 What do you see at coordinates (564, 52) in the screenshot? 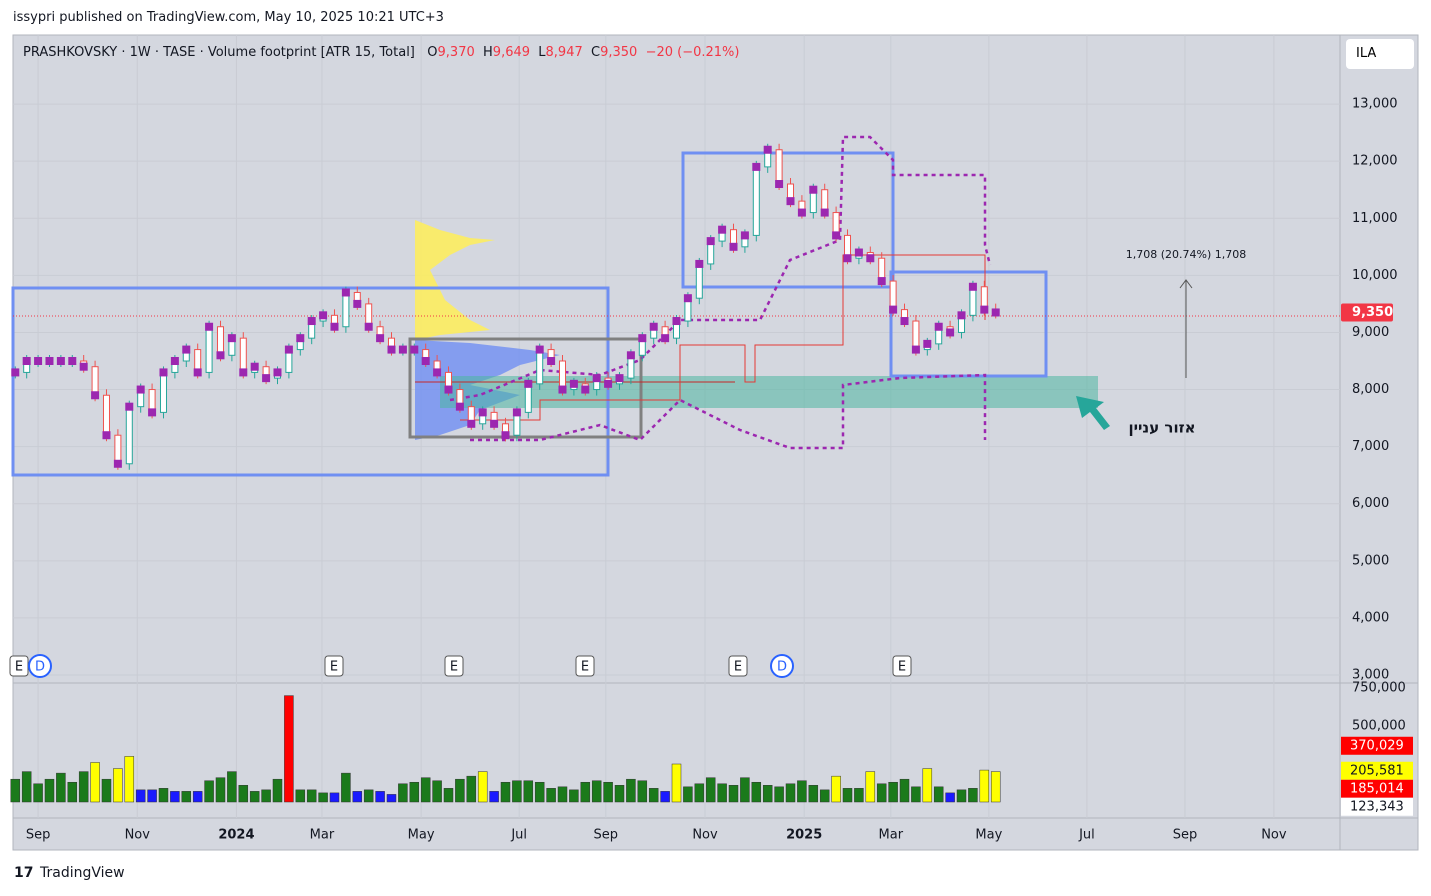
I see `low: 8,947` at bounding box center [564, 52].